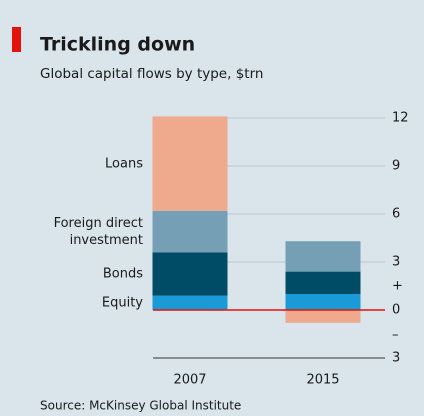  Describe the element at coordinates (124, 164) in the screenshot. I see `series-label: Loans` at that location.